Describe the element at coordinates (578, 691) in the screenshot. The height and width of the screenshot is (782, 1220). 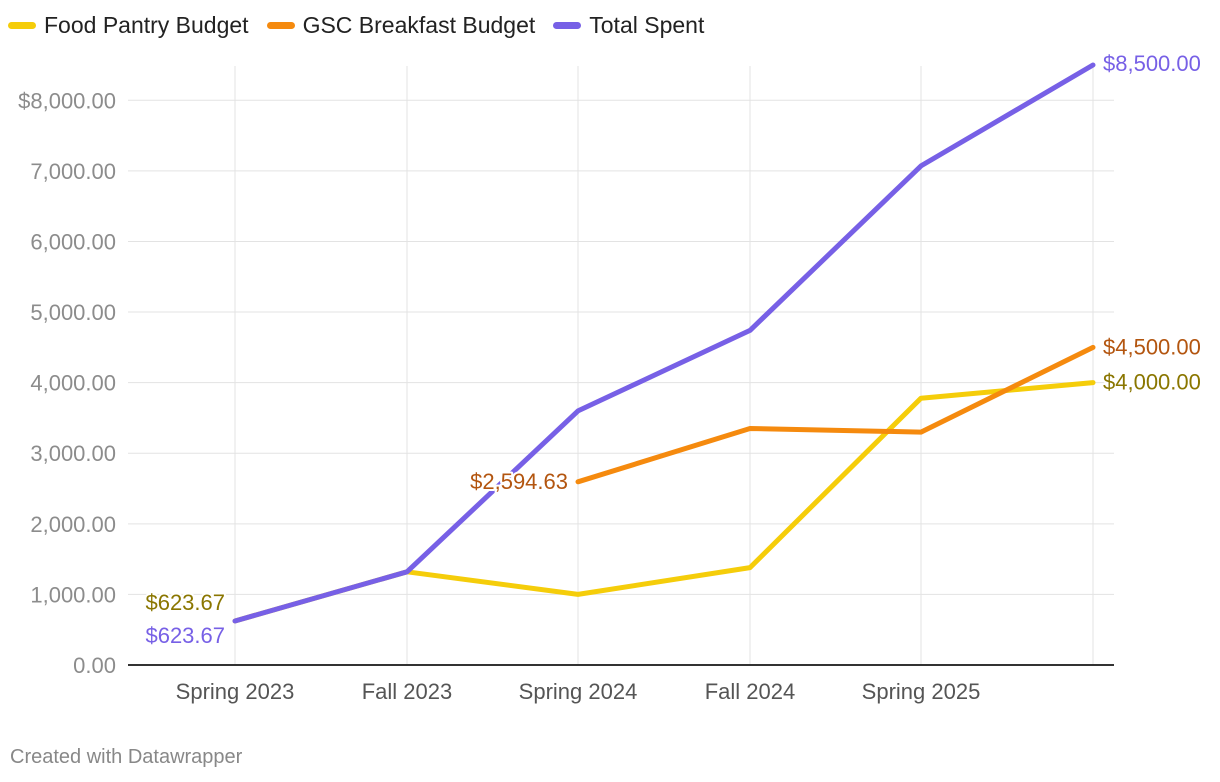
I see `x-tick-label: Spring 2024` at that location.